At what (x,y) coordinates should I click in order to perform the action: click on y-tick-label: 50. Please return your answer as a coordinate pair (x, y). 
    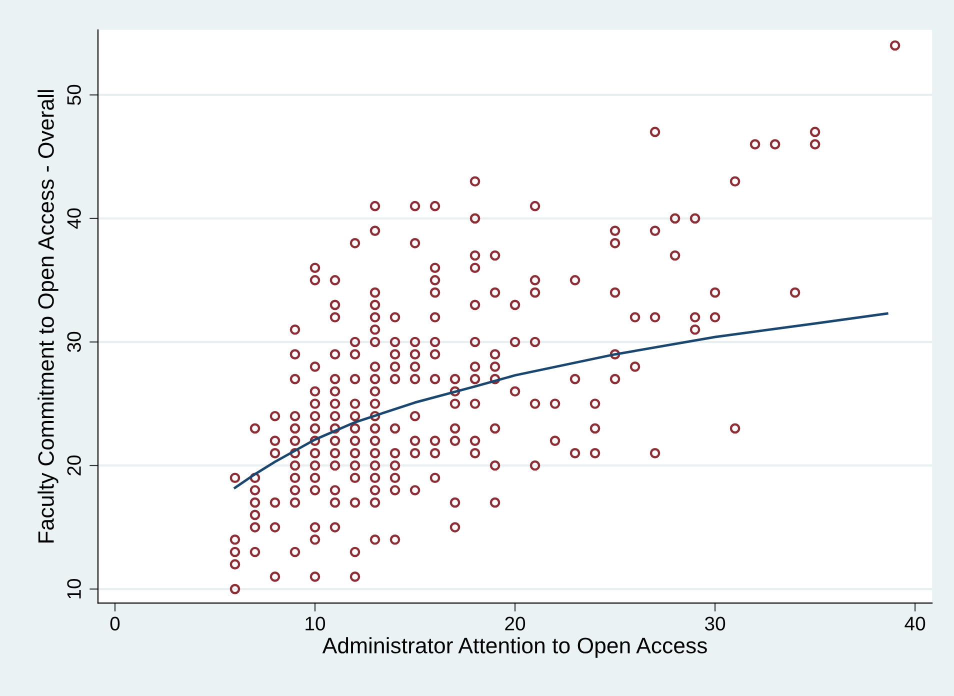
    Looking at the image, I should click on (74, 94).